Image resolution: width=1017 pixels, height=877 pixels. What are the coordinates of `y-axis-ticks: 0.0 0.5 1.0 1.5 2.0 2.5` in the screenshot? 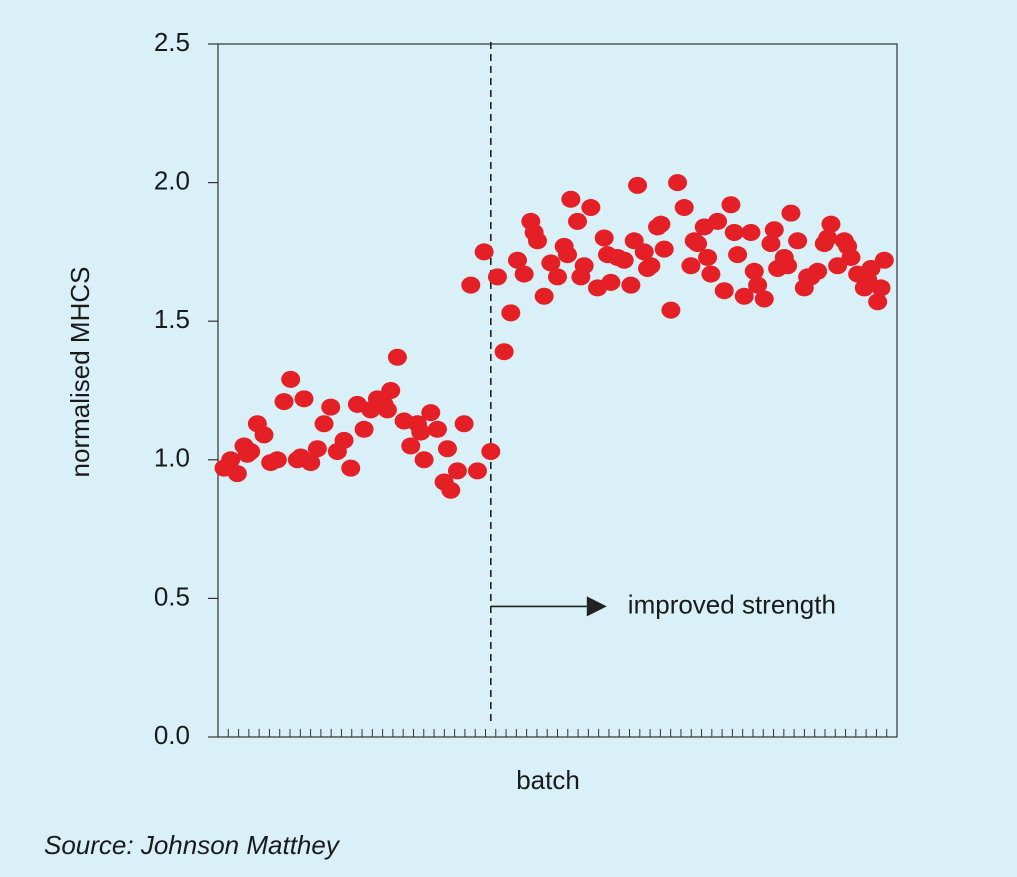 It's located at (186, 388).